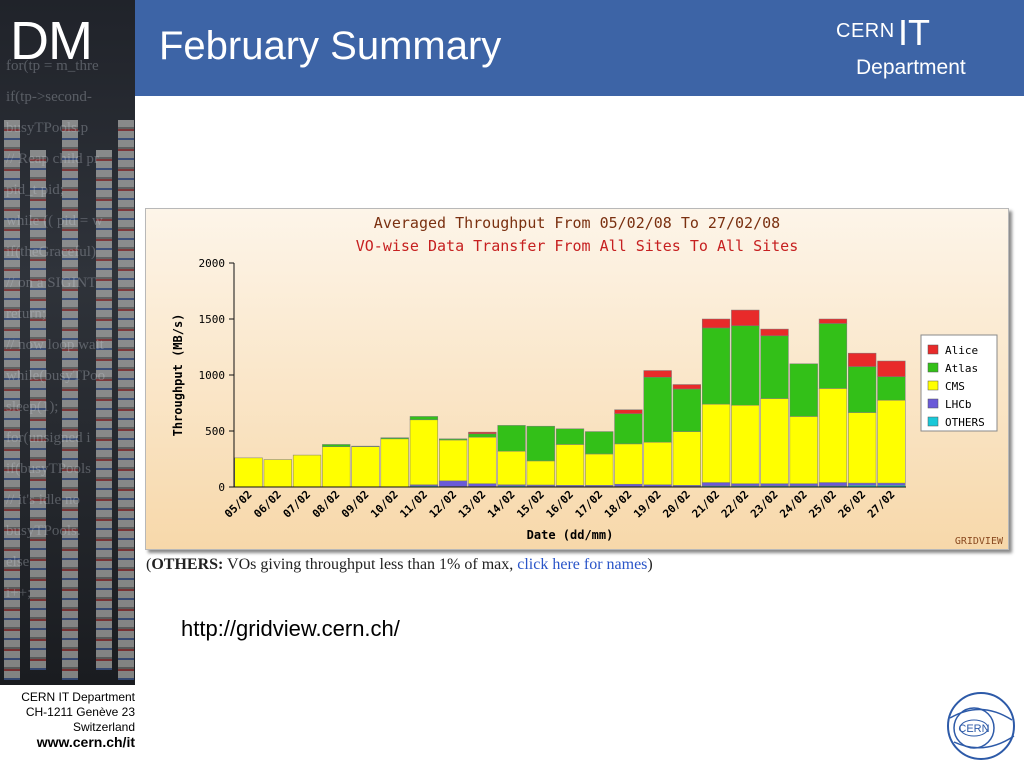 The image size is (1024, 768). What do you see at coordinates (933, 349) in the screenshot?
I see `legend-swatch-alice` at bounding box center [933, 349].